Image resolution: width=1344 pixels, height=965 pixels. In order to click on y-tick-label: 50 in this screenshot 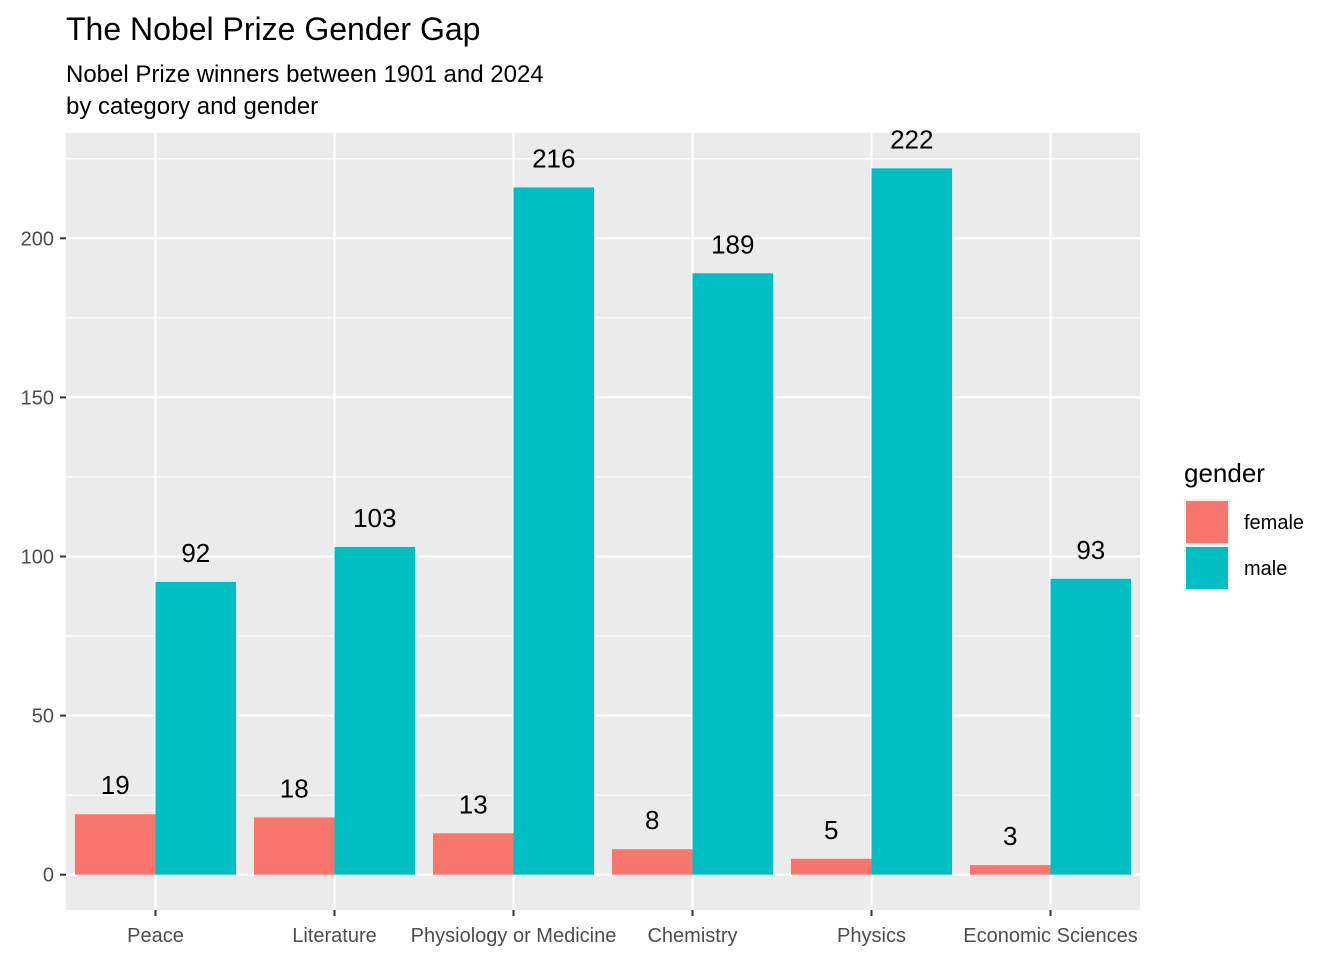, I will do `click(43, 717)`.